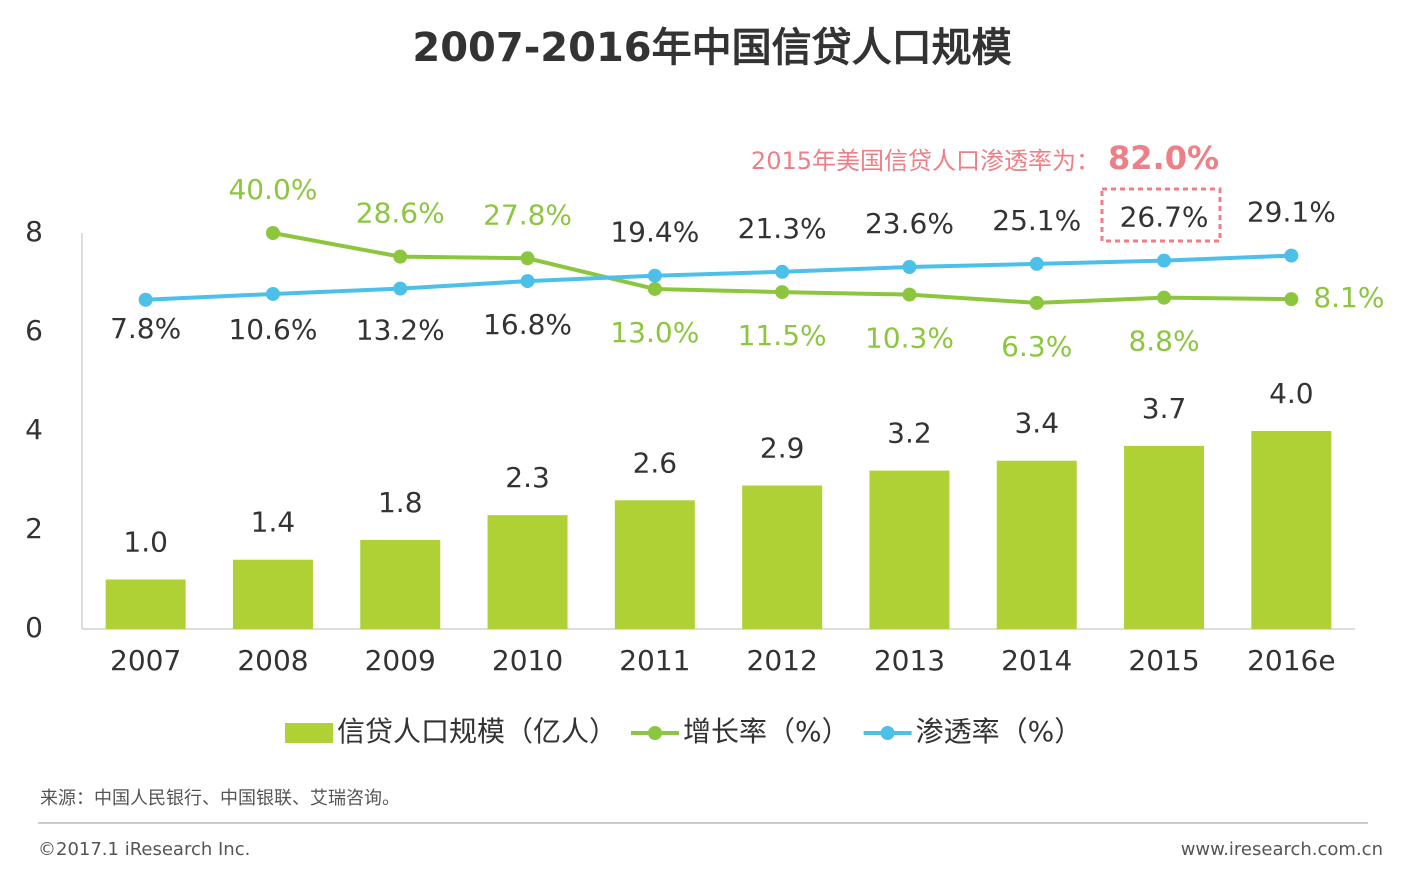  I want to click on highlight-box, so click(1161, 215).